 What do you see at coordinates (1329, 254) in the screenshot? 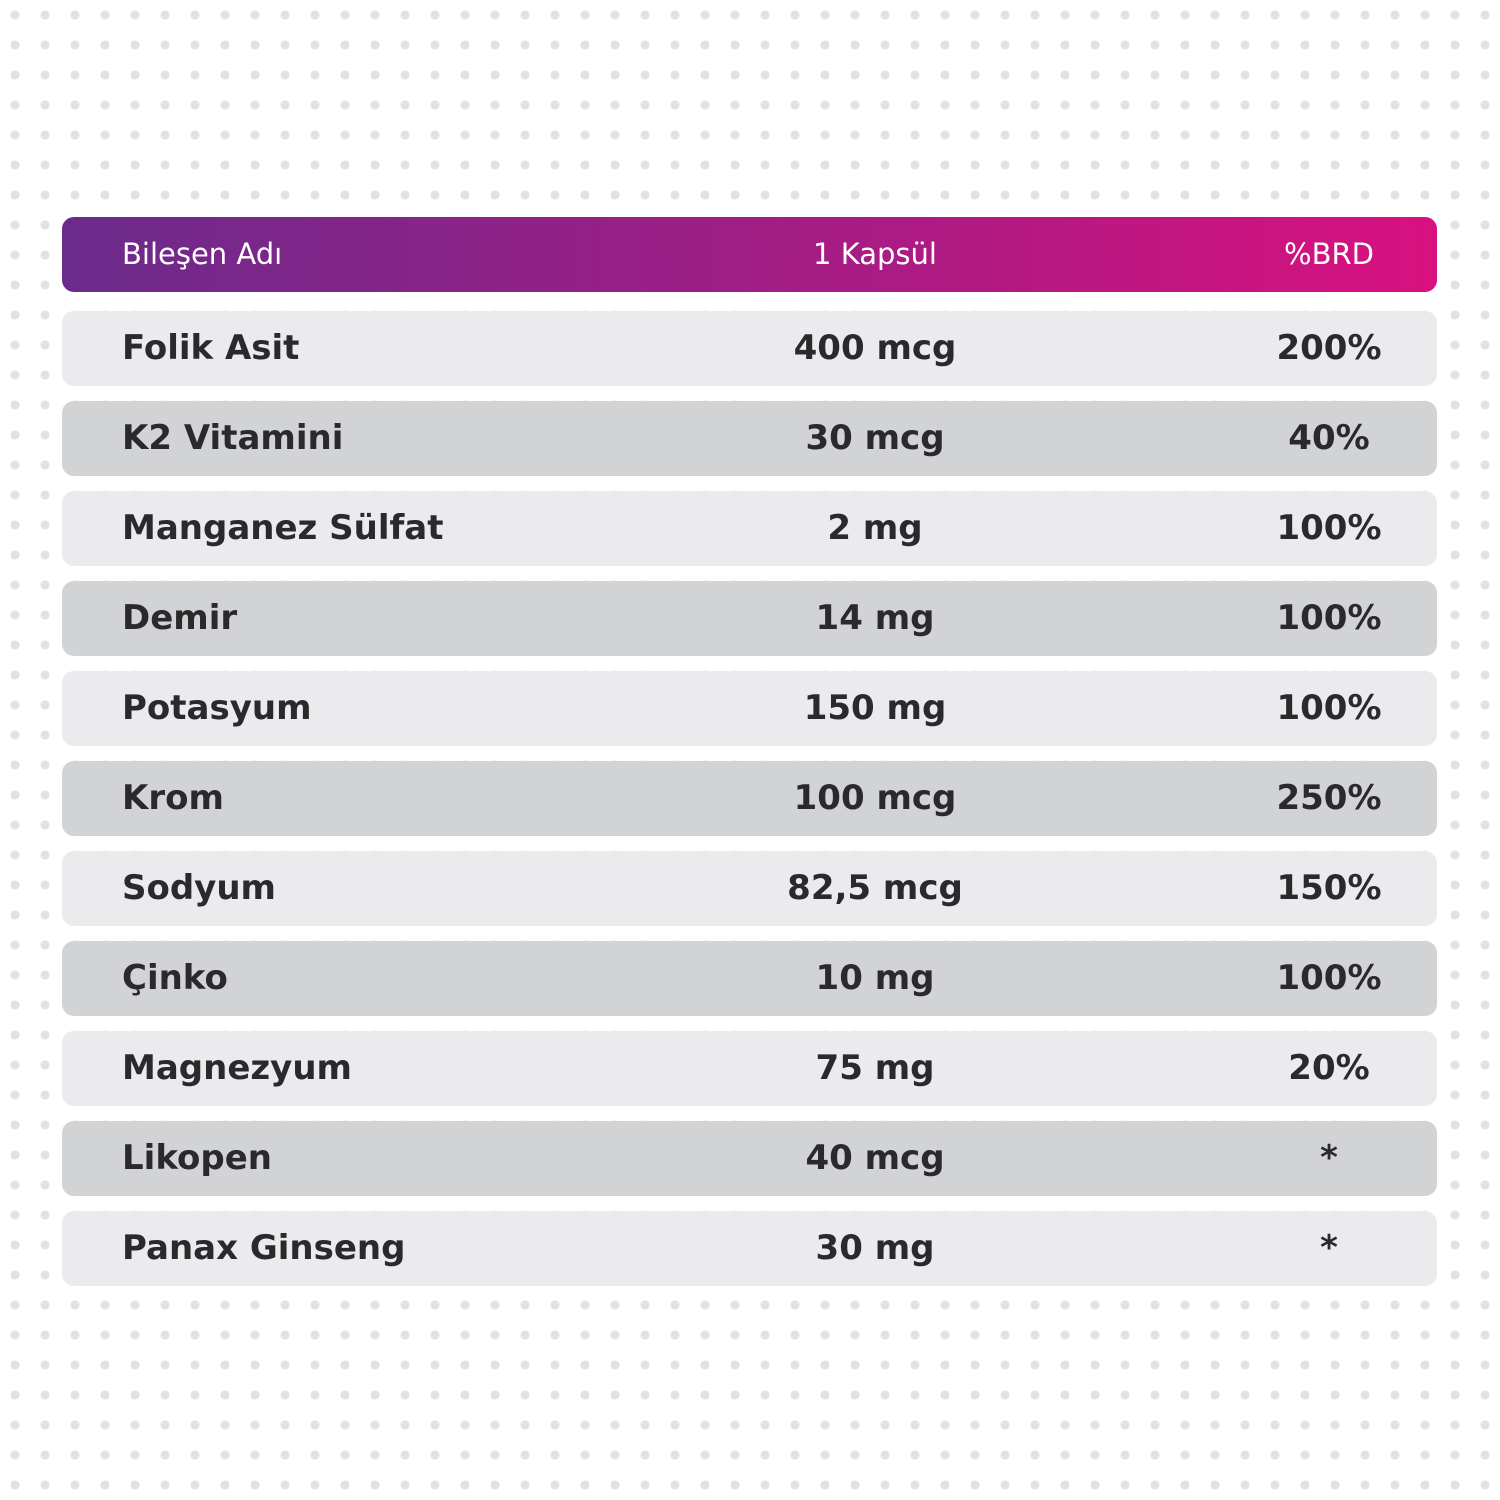
I see `header-cell: %BRD` at bounding box center [1329, 254].